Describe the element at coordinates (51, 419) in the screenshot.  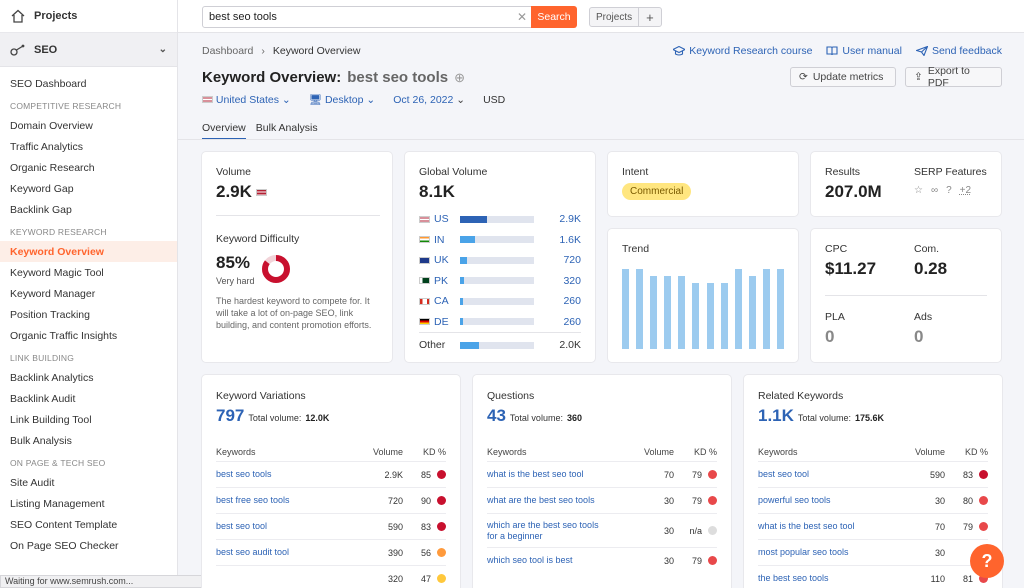
I see `sidebar-item-link-building-tool: Link Building Tool` at that location.